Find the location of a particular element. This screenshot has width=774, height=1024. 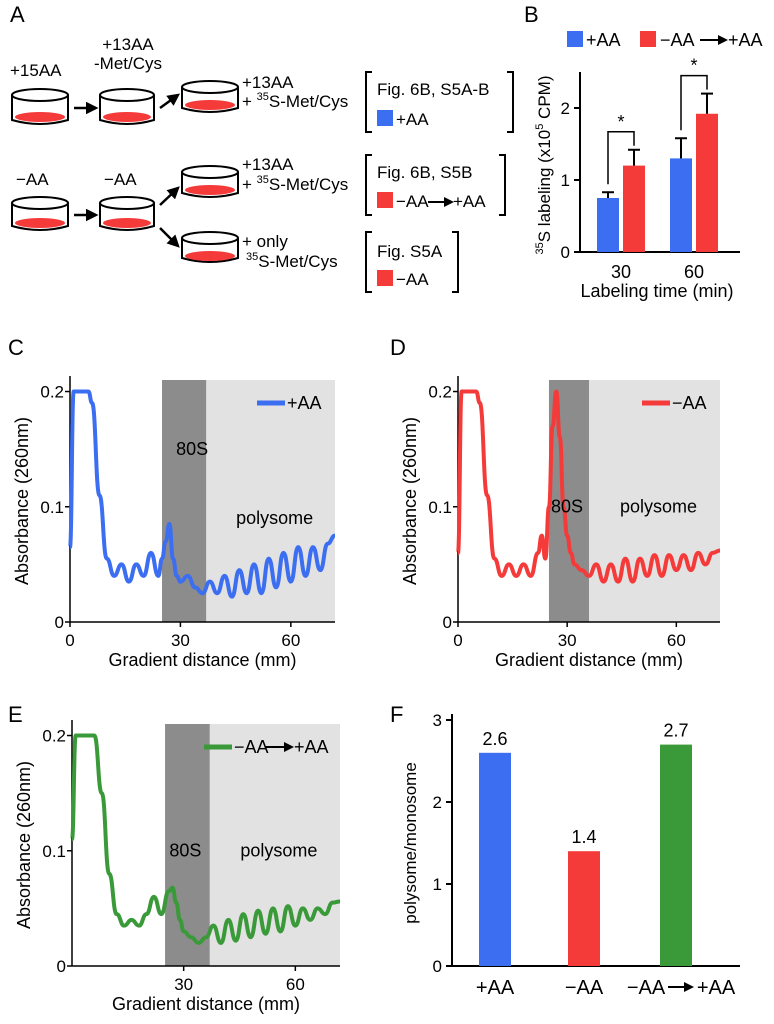

f-ytick-label: 0 is located at coordinates (437, 966).